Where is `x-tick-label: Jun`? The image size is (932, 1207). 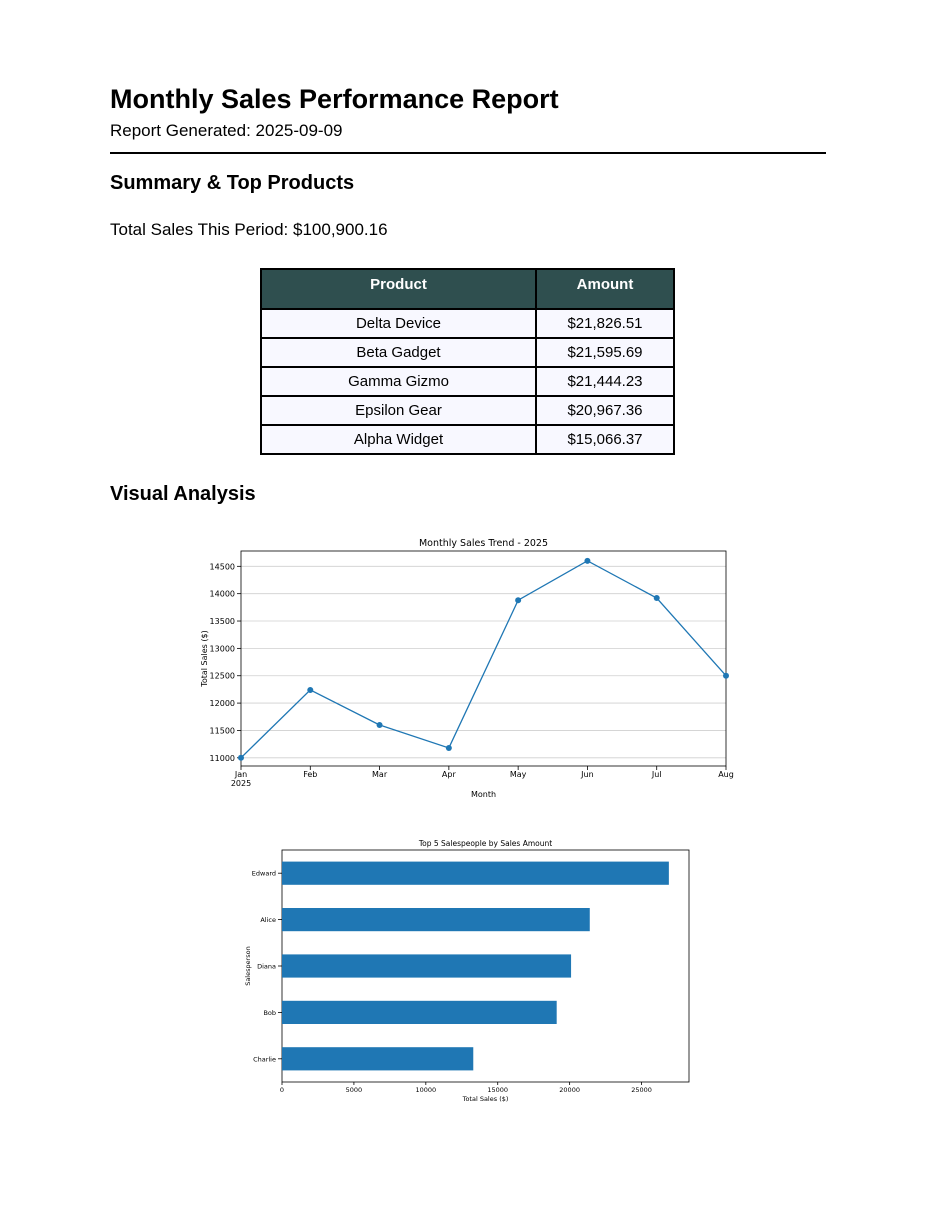 x-tick-label: Jun is located at coordinates (587, 774).